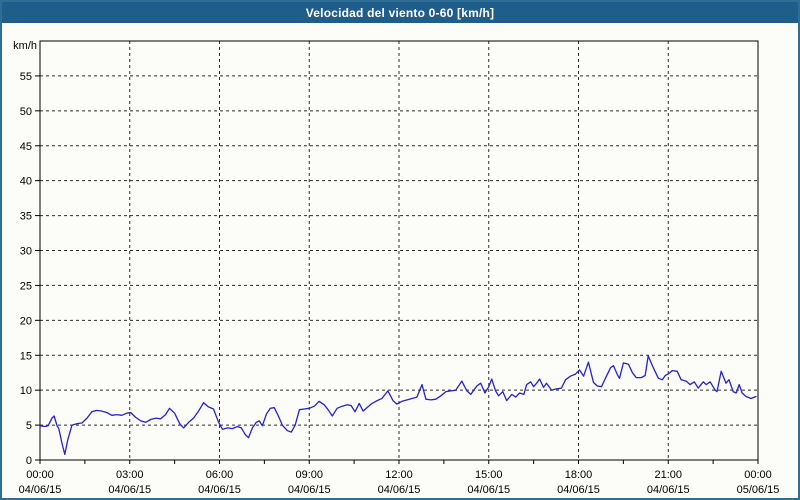  I want to click on y-tick-label: 40, so click(26, 182).